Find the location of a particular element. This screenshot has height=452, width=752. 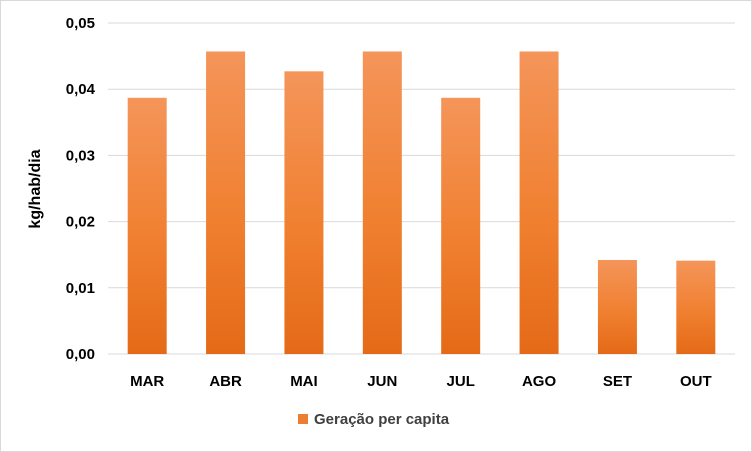

x-tick-label: MAR is located at coordinates (147, 381).